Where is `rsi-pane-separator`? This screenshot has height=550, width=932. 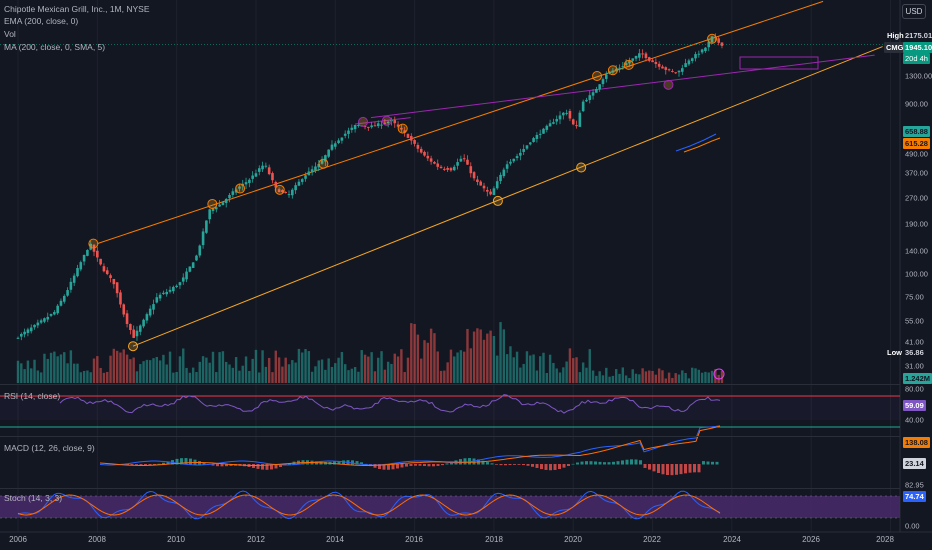
rsi-pane-separator is located at coordinates (450, 384).